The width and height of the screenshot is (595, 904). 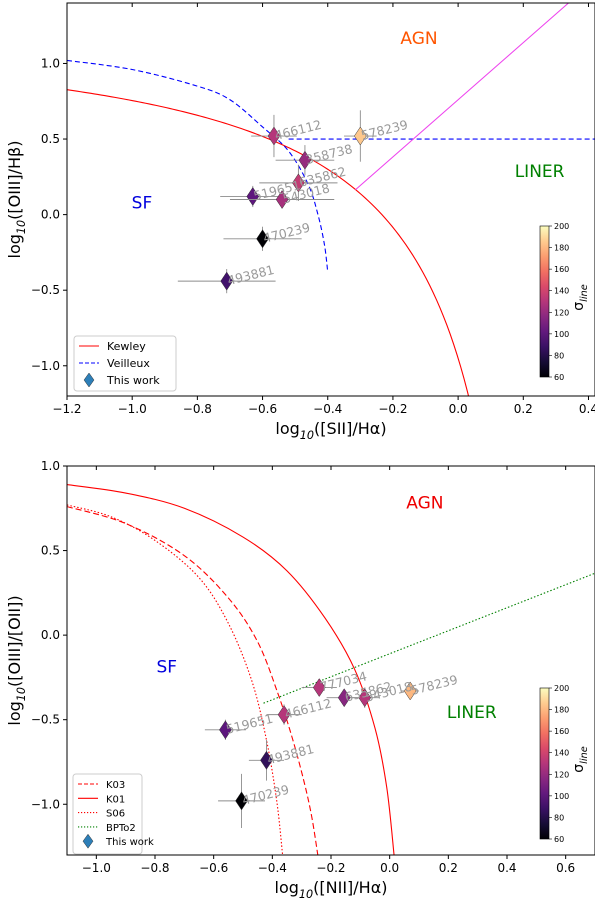 What do you see at coordinates (121, 828) in the screenshot?
I see `legend-label: BPTo2` at bounding box center [121, 828].